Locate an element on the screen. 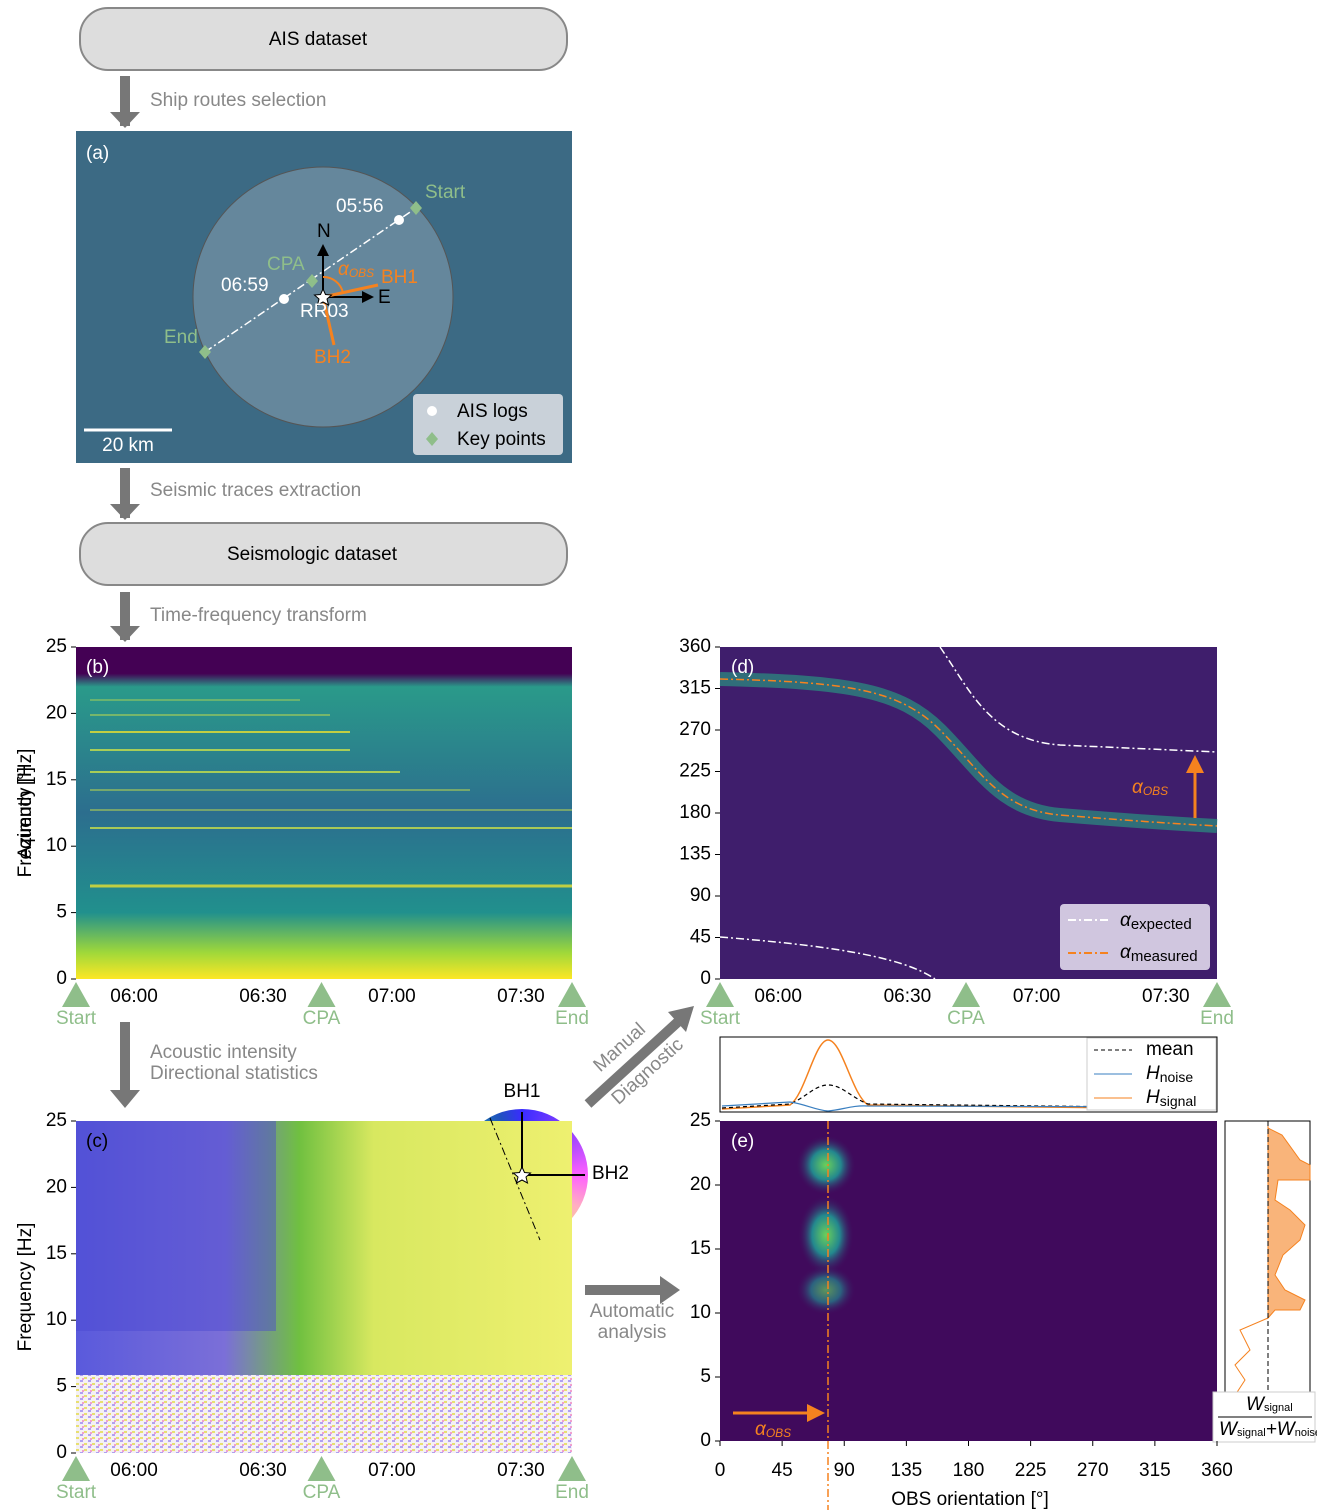 The image size is (1317, 1512). legend-label: Key points is located at coordinates (501, 439).